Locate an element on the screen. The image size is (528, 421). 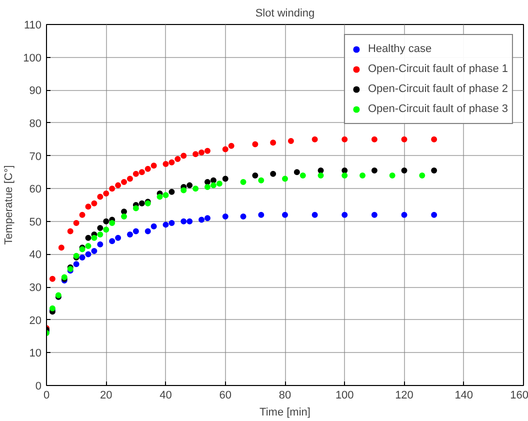
legend-label: Open-Circuit fault of phase 2 is located at coordinates (438, 89).